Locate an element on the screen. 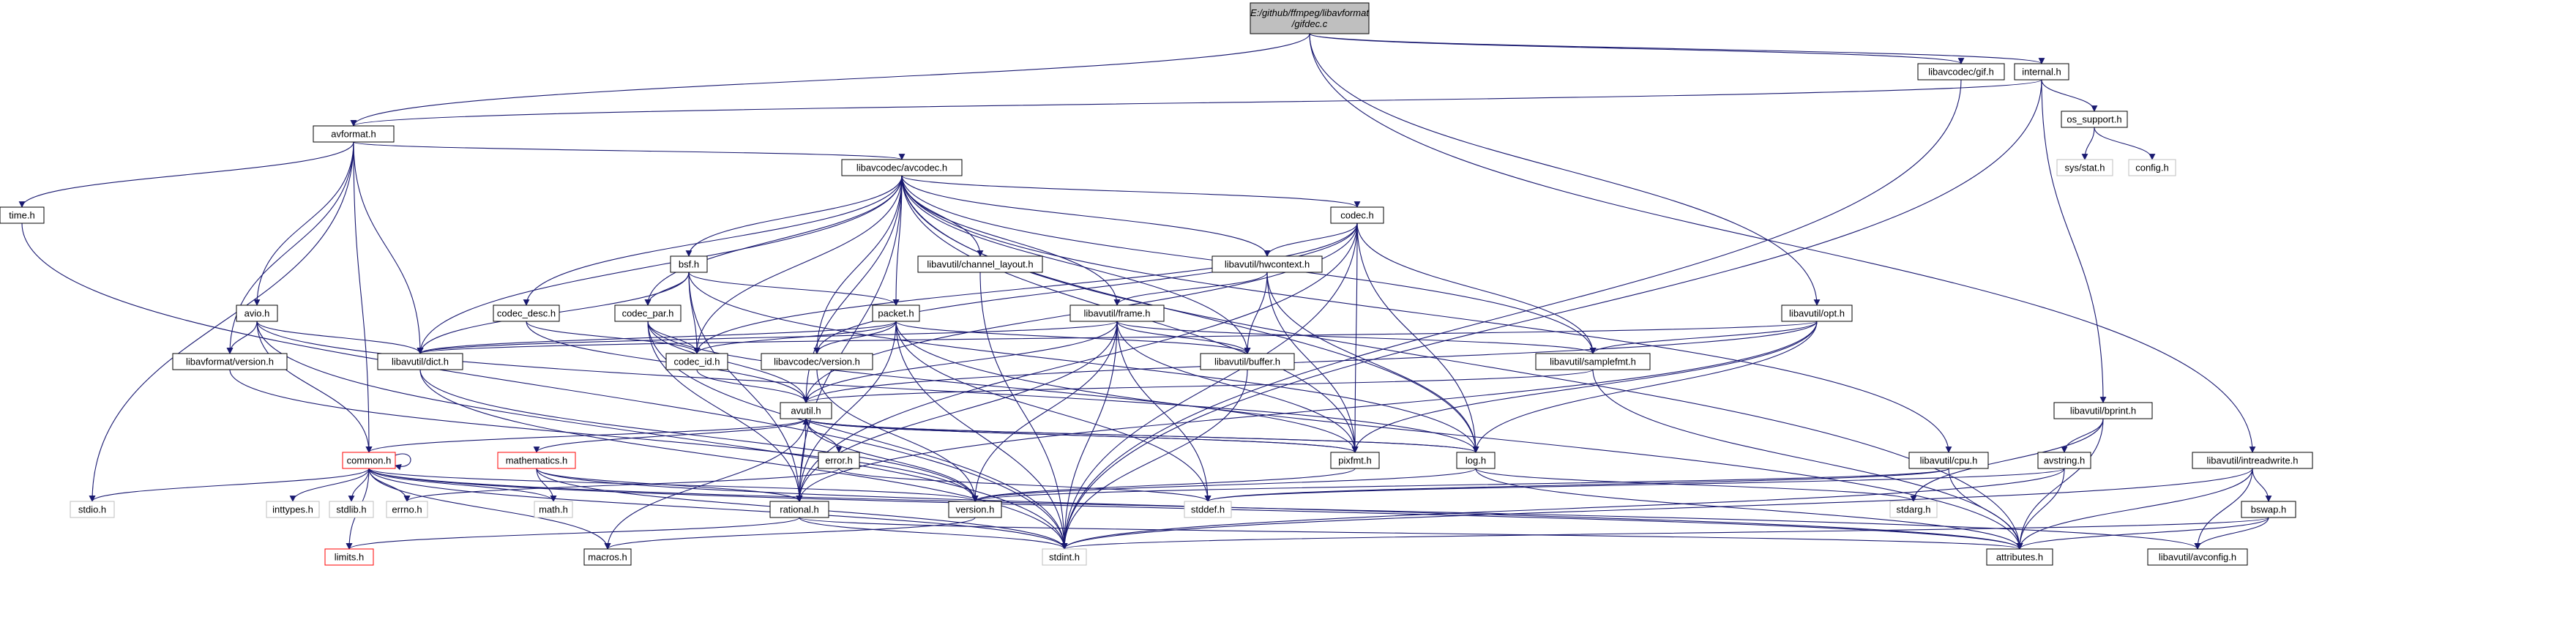 The width and height of the screenshot is (2576, 639). edge-frame-to-samplefmt is located at coordinates (1356, 337).